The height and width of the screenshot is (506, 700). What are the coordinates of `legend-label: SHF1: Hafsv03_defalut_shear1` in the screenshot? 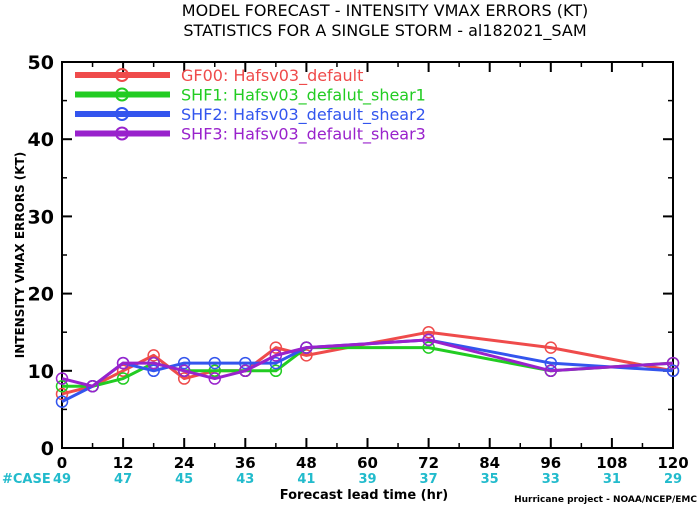 It's located at (303, 96).